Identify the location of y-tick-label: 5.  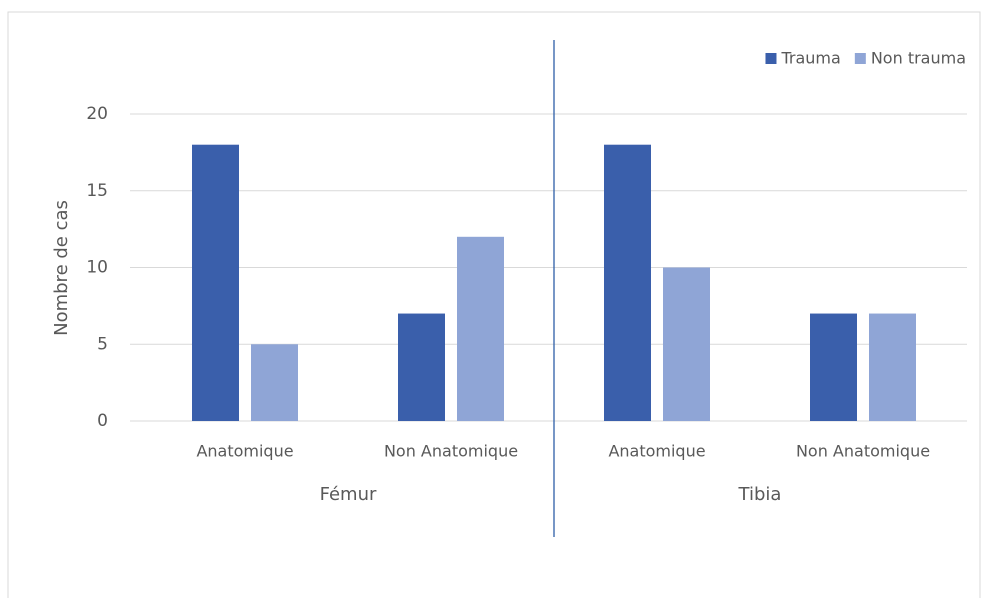
(102, 344).